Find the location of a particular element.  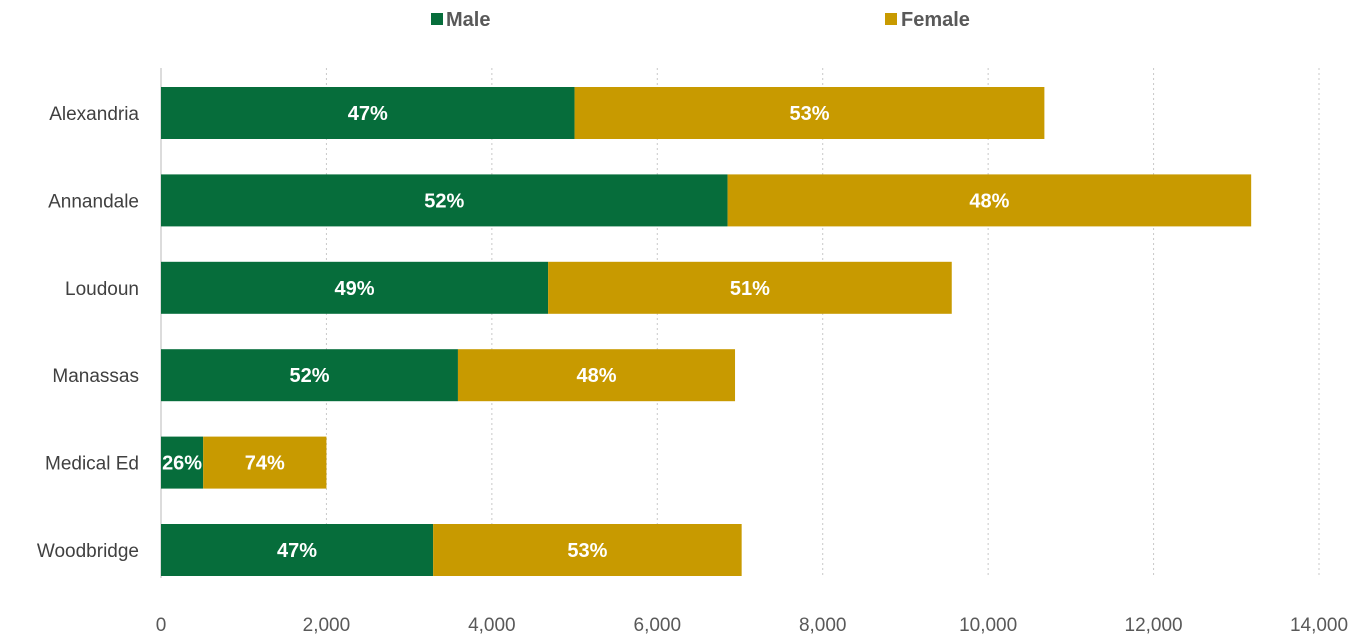

x-tick-label: 0 is located at coordinates (161, 625).